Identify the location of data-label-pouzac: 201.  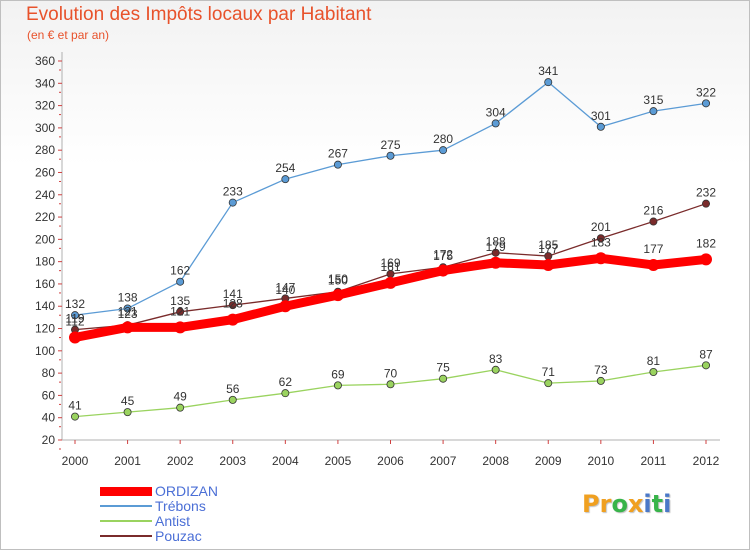
(601, 227).